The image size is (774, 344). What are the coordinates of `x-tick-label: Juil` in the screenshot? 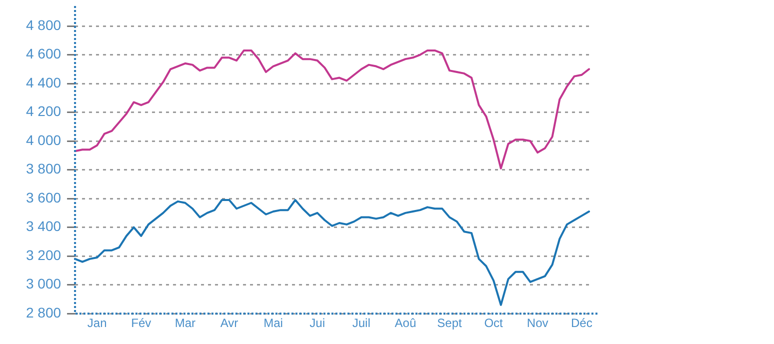 It's located at (361, 323).